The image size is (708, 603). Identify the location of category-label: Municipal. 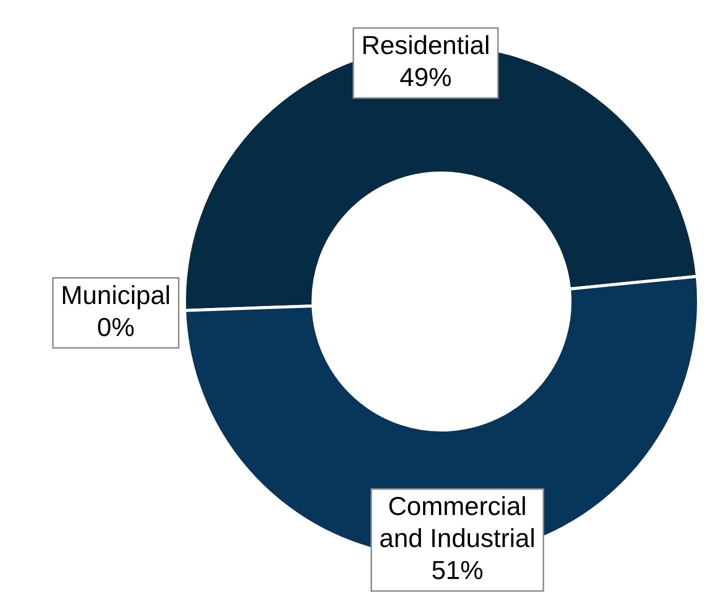
(115, 295).